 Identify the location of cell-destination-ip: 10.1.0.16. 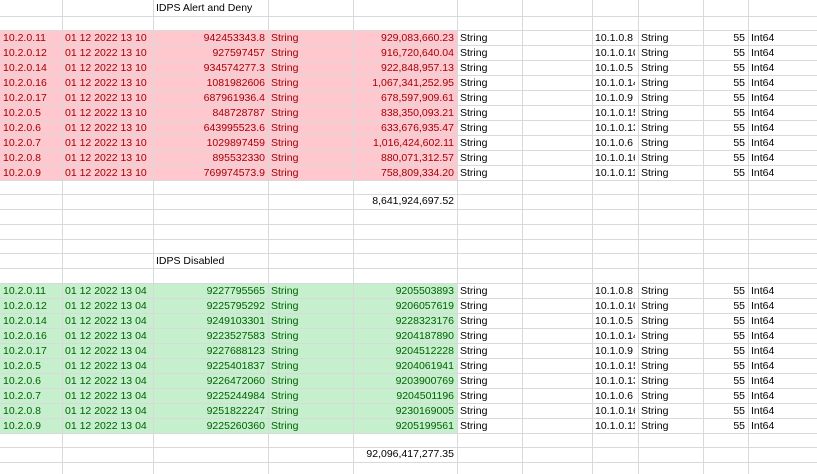
(615, 411).